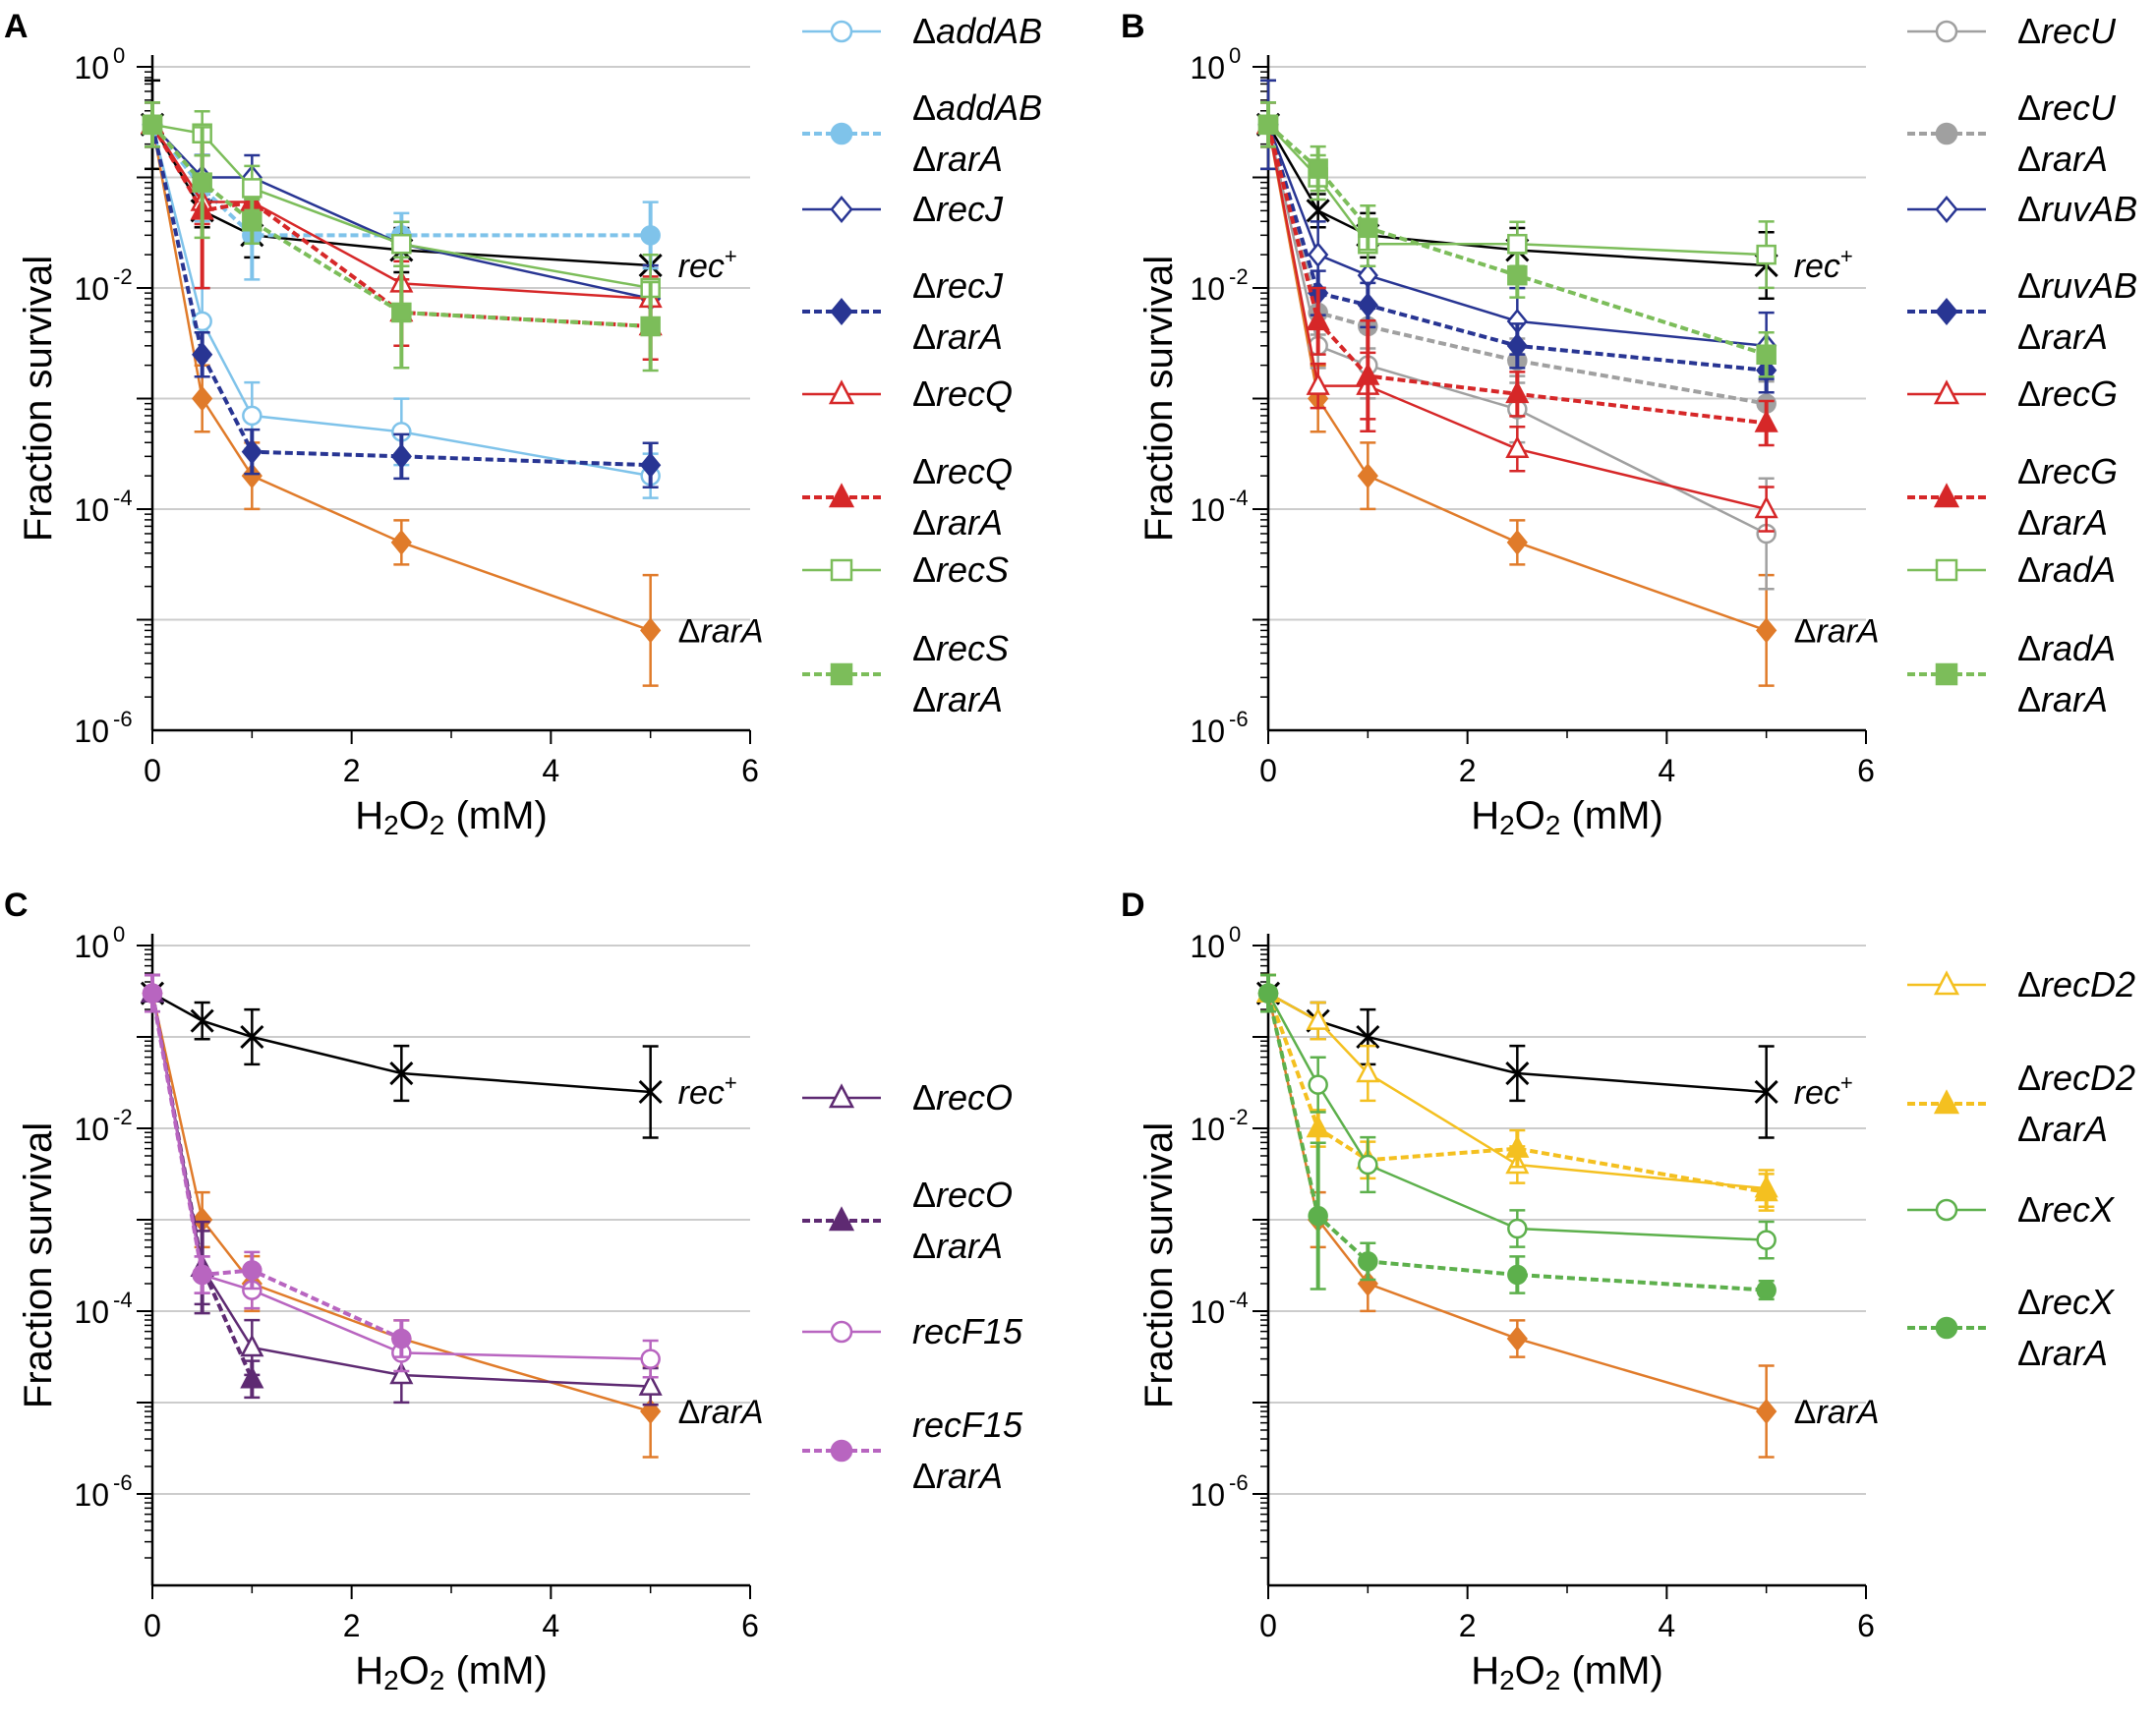 The height and width of the screenshot is (1722, 2156). Describe the element at coordinates (905, 569) in the screenshot. I see `legend-item: ΔrecS` at that location.